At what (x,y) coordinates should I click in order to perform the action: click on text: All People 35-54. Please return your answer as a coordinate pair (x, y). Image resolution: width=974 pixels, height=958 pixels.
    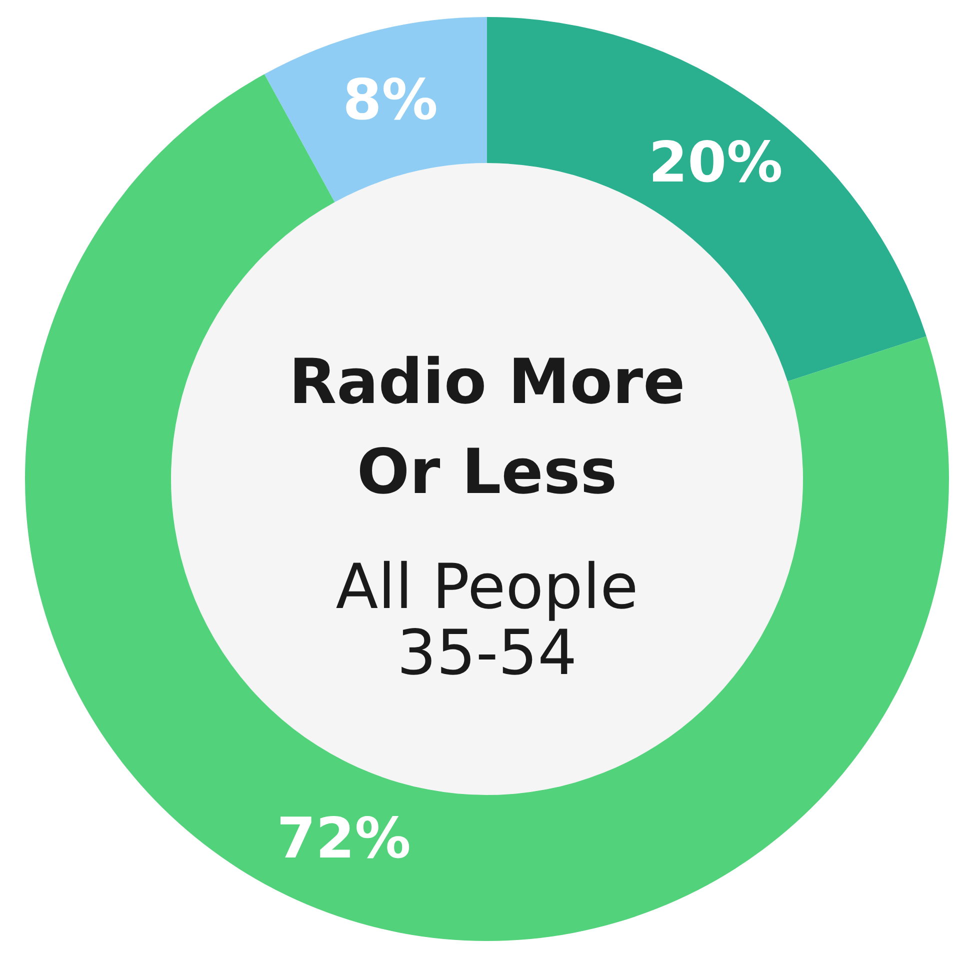
    Looking at the image, I should click on (487, 619).